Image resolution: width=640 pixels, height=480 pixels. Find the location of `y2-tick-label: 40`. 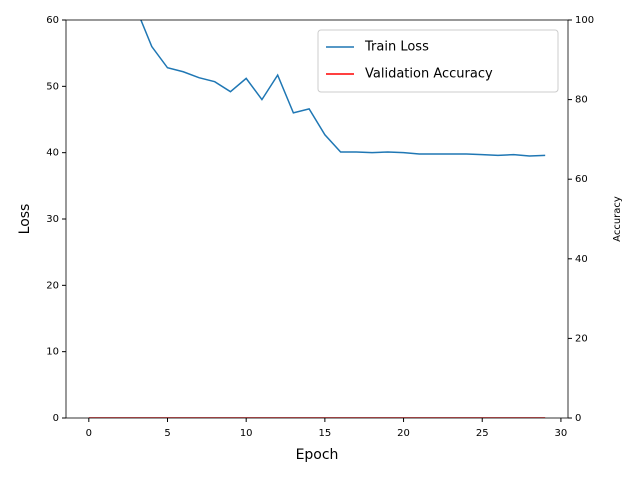

y2-tick-label: 40 is located at coordinates (581, 259).